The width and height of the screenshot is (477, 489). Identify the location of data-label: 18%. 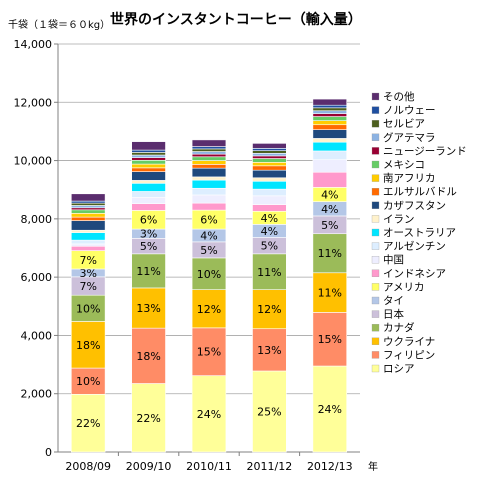
(88, 345).